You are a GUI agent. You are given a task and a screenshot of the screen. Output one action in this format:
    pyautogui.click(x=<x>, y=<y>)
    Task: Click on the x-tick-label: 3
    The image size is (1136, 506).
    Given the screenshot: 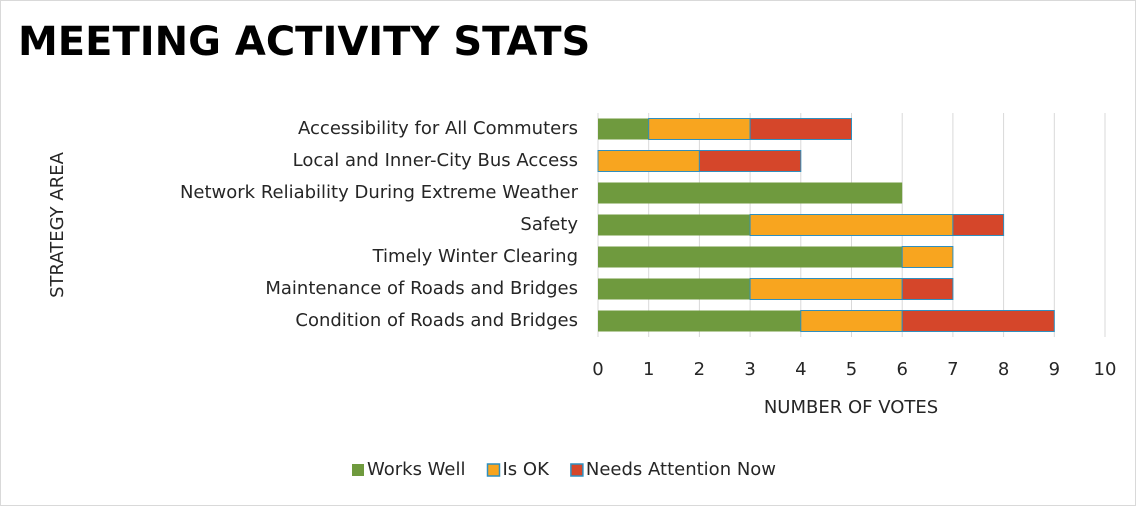 What is the action you would take?
    pyautogui.click(x=749, y=369)
    